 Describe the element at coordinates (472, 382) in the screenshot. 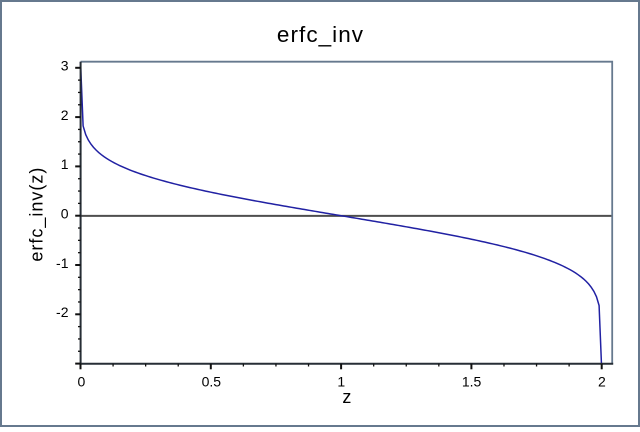

I see `svg-text: 1.5` at that location.